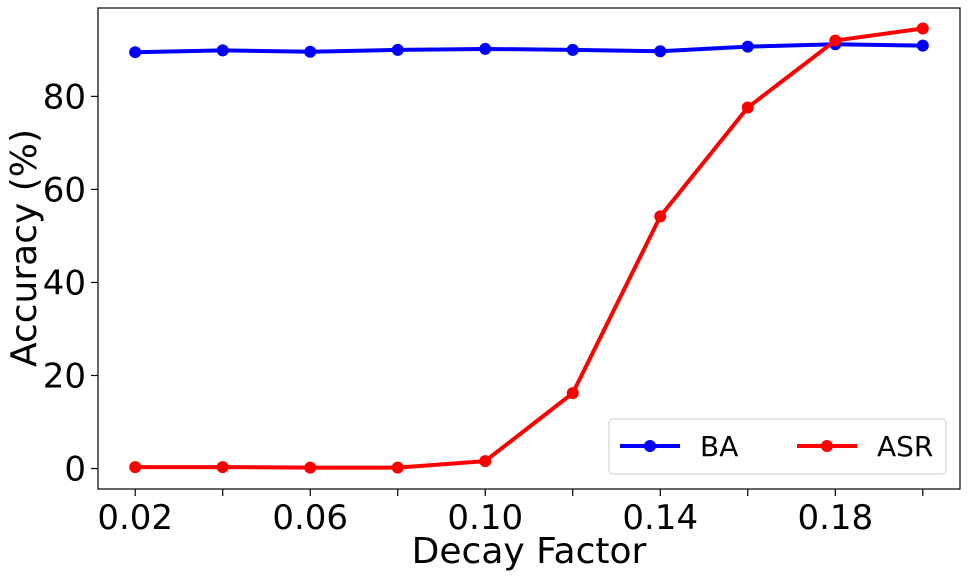 This screenshot has width=970, height=577. I want to click on y-axis: 0 20 40 60 80, so click(70, 283).